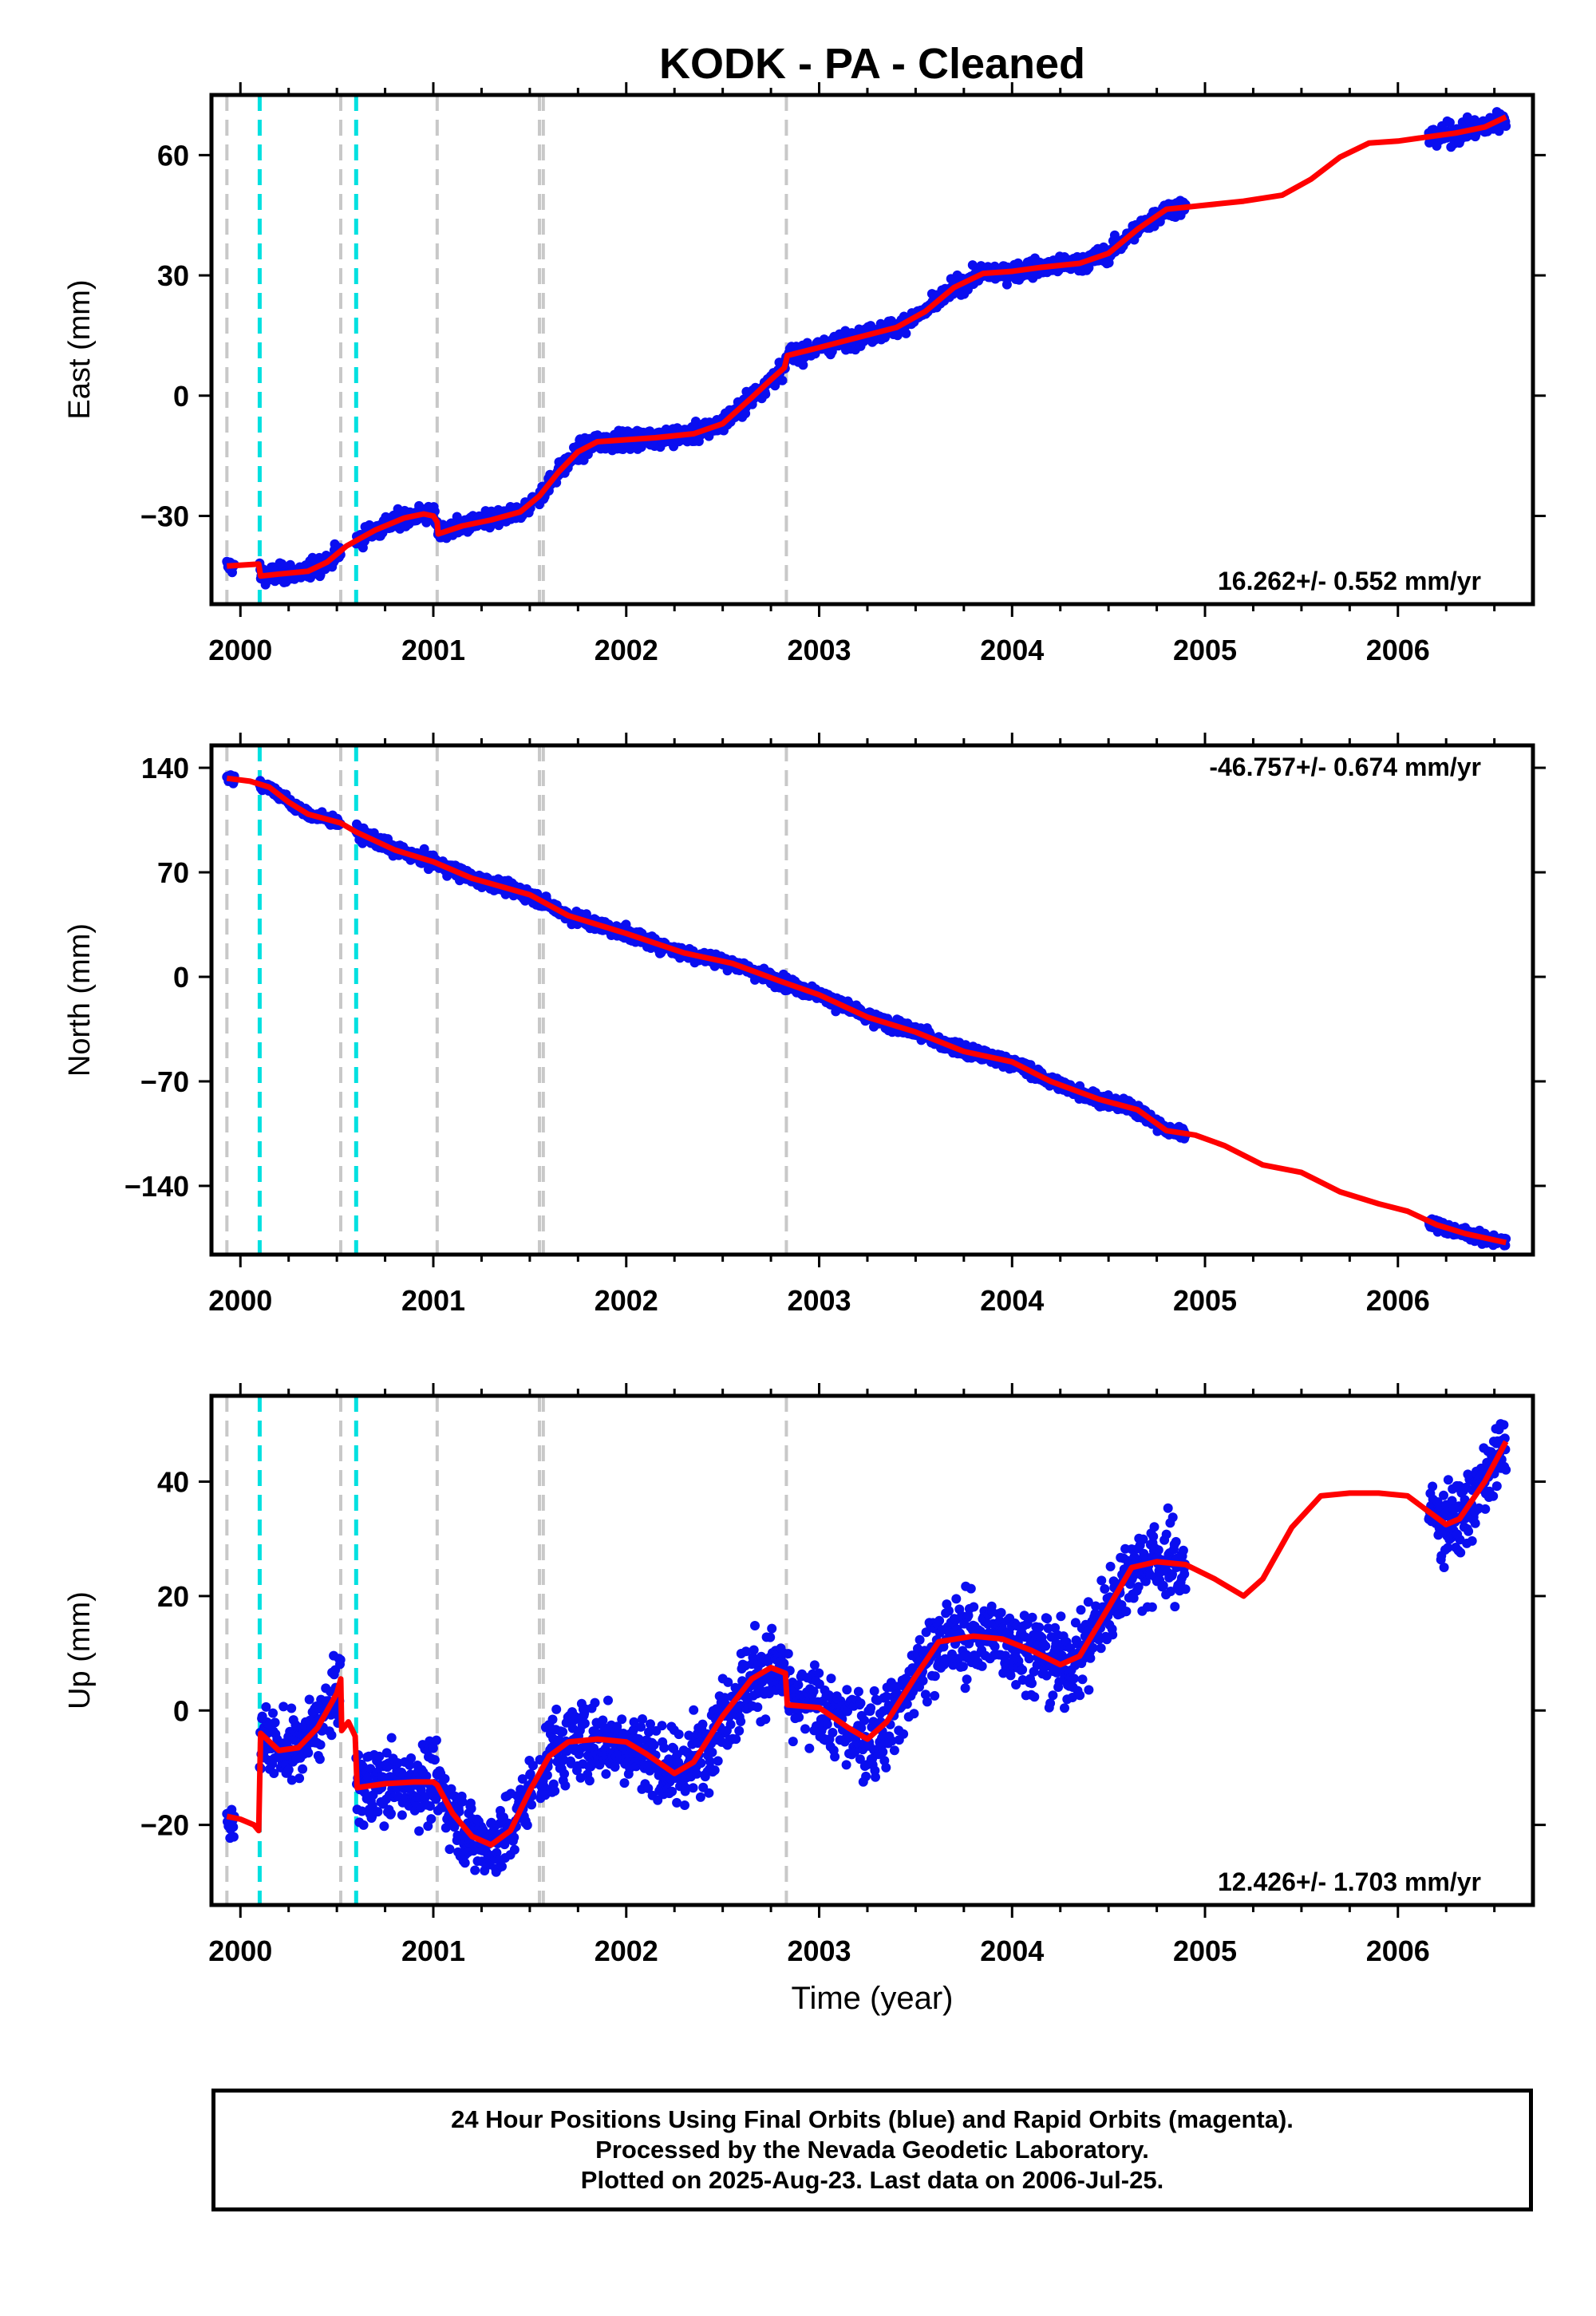  I want to click on x-tick-label: 2005, so click(1205, 1300).